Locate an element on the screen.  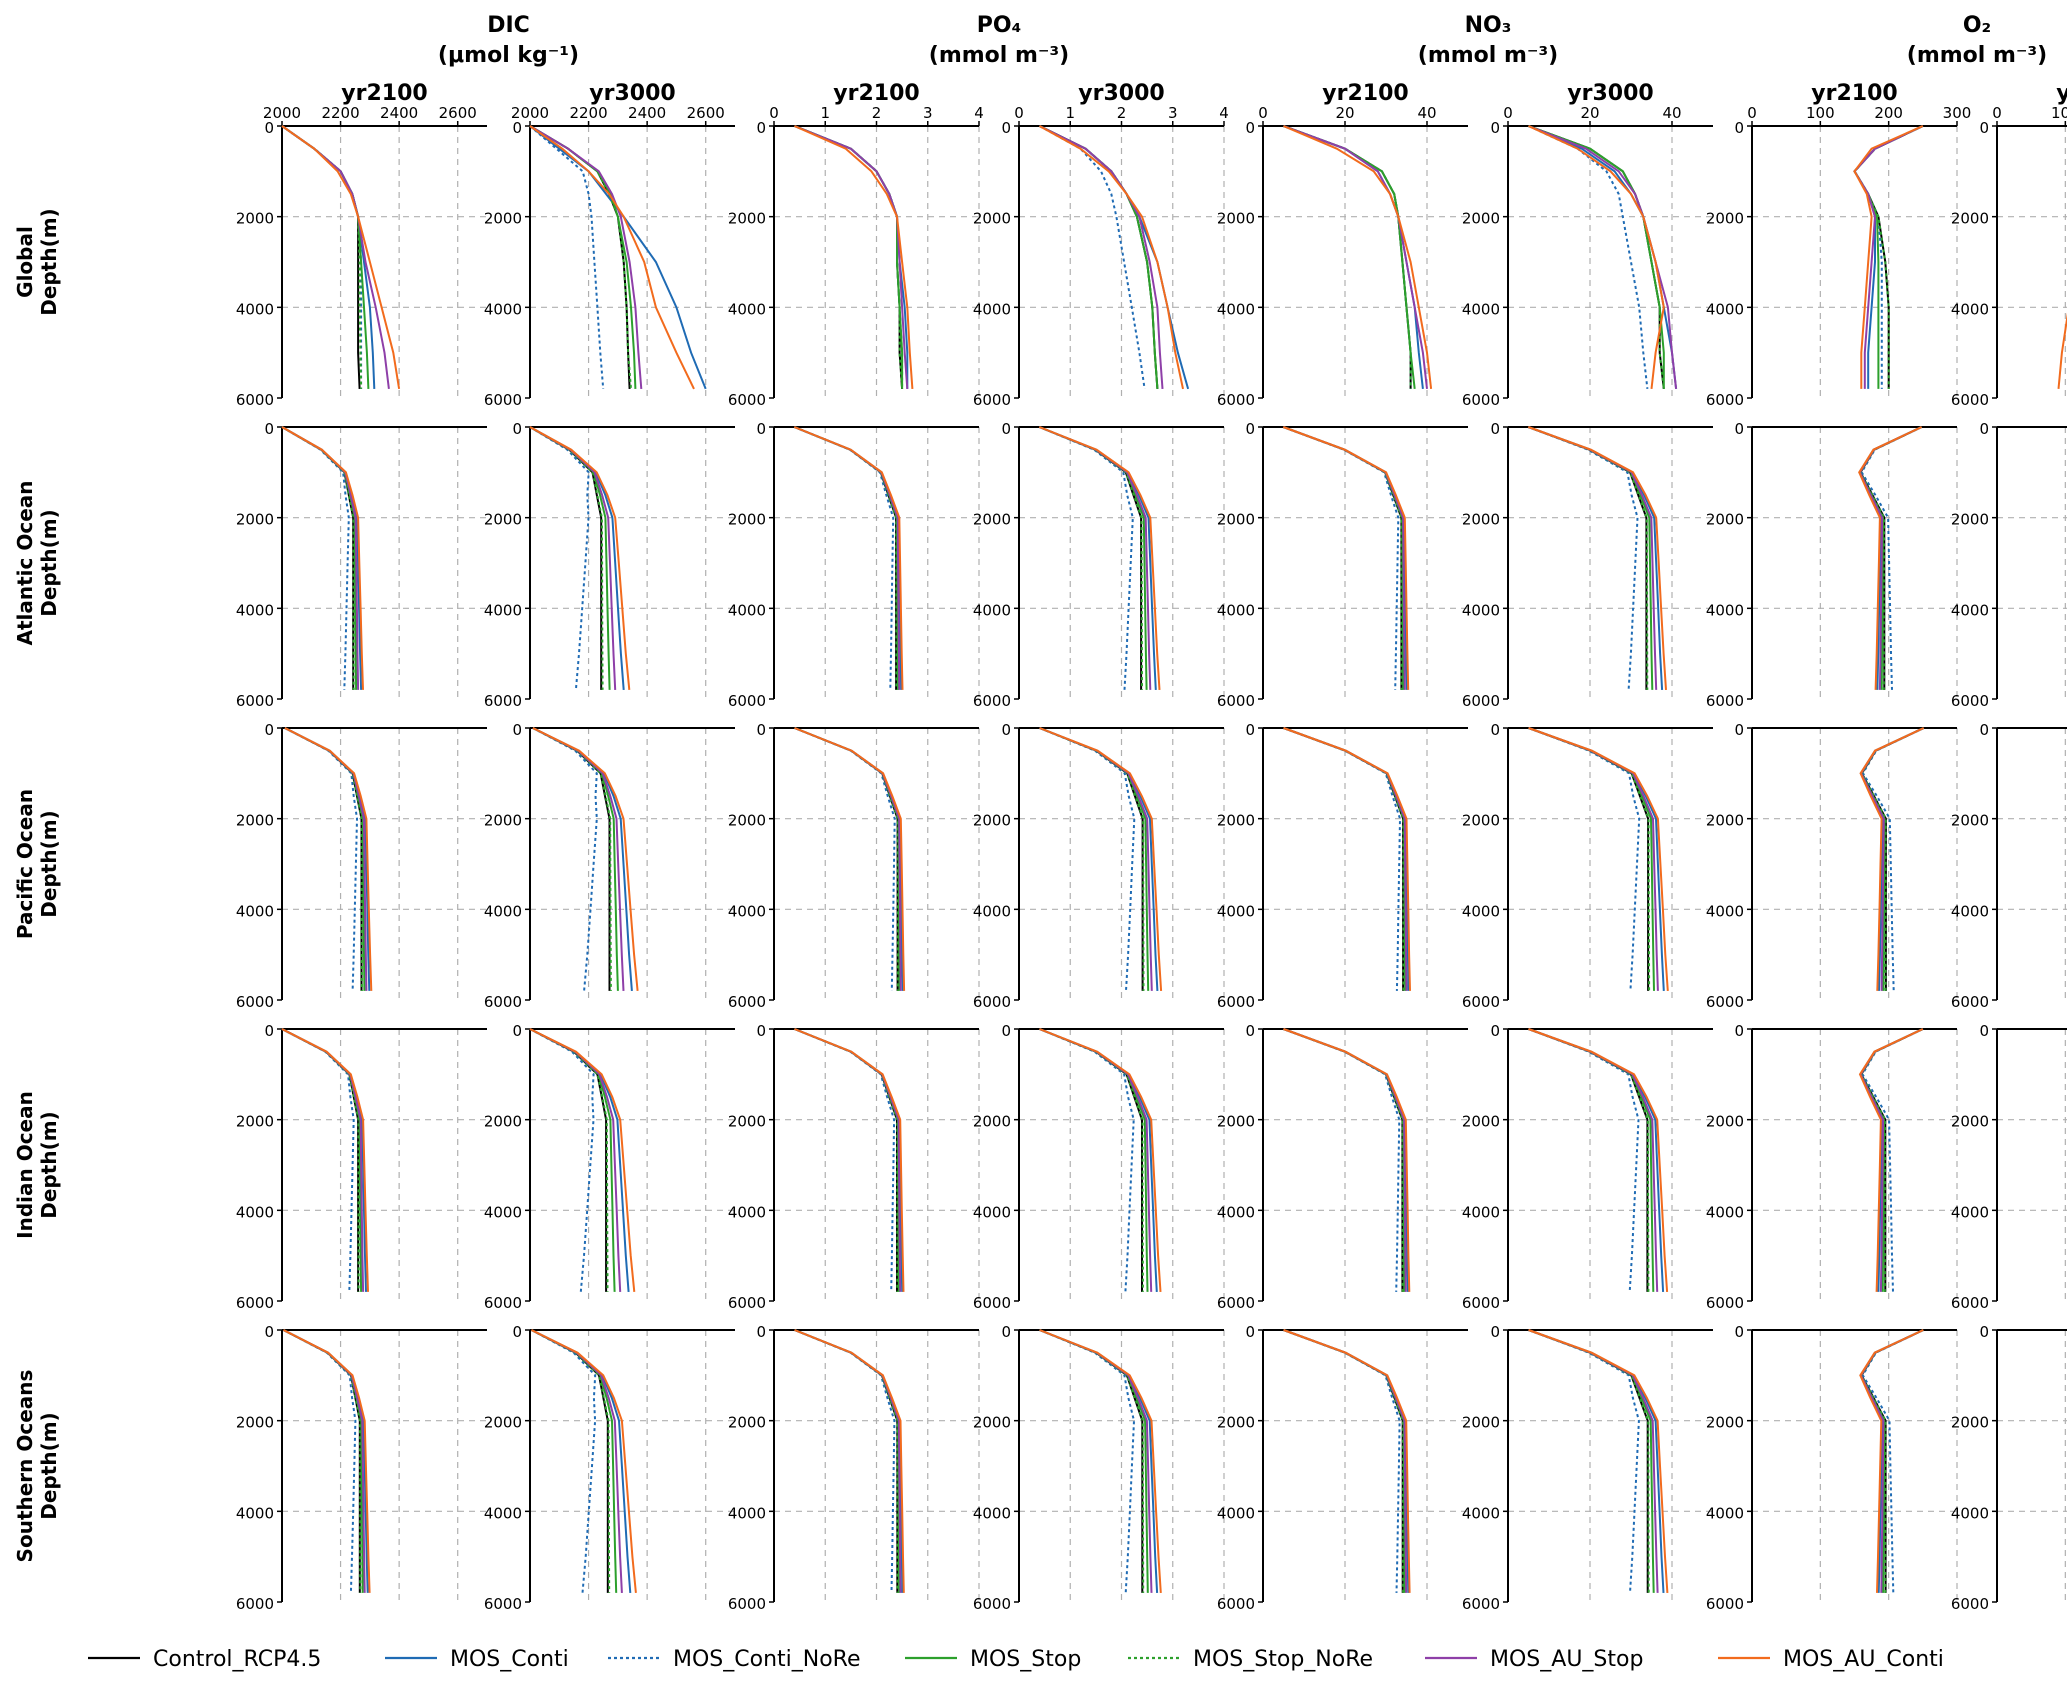
panel-global-no3-yr3000: 0 2000 4000 6000 0 20 40 is located at coordinates (1587, 256).